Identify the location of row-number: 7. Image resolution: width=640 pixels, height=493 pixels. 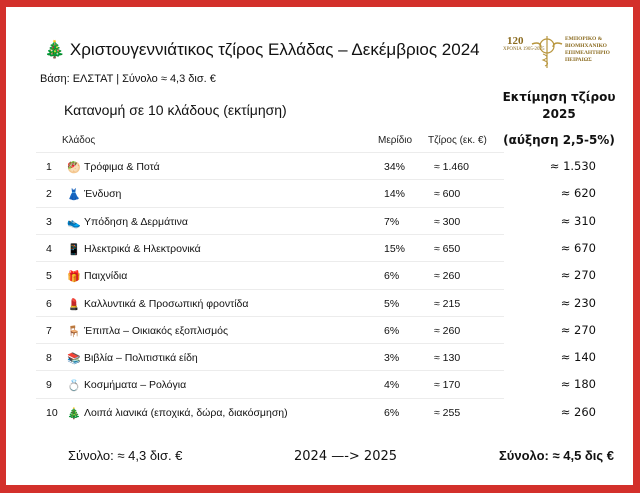
(49, 330).